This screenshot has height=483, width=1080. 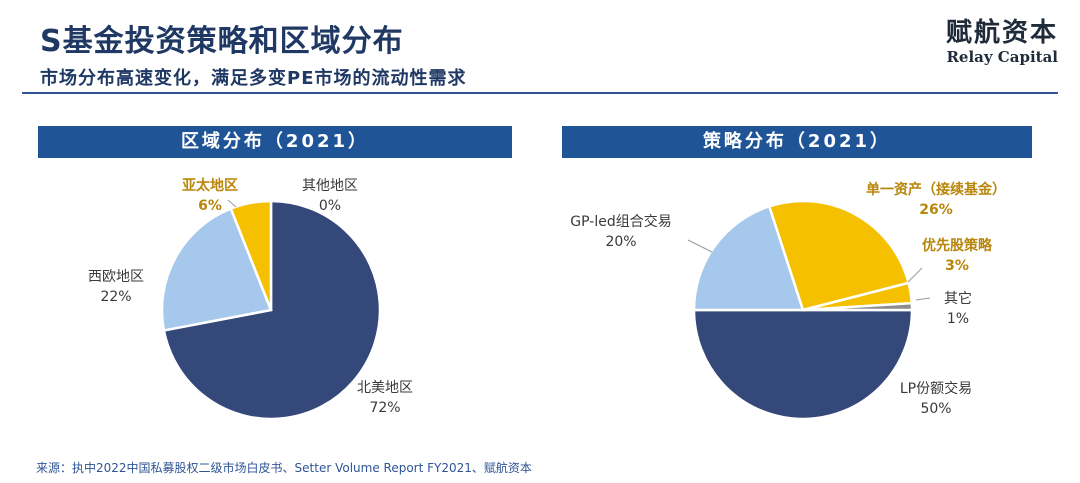 I want to click on region-value-0: 72%, so click(x=384, y=408).